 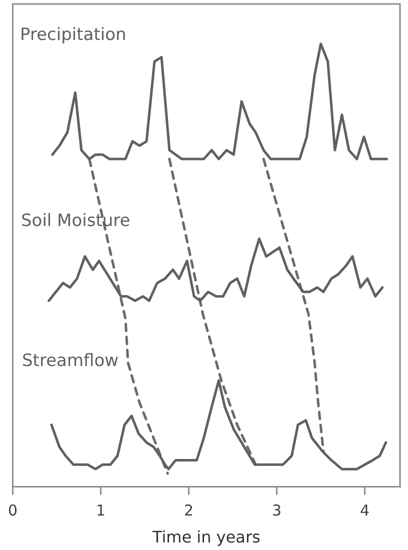 What do you see at coordinates (365, 511) in the screenshot?
I see `x-tick-label: 4` at bounding box center [365, 511].